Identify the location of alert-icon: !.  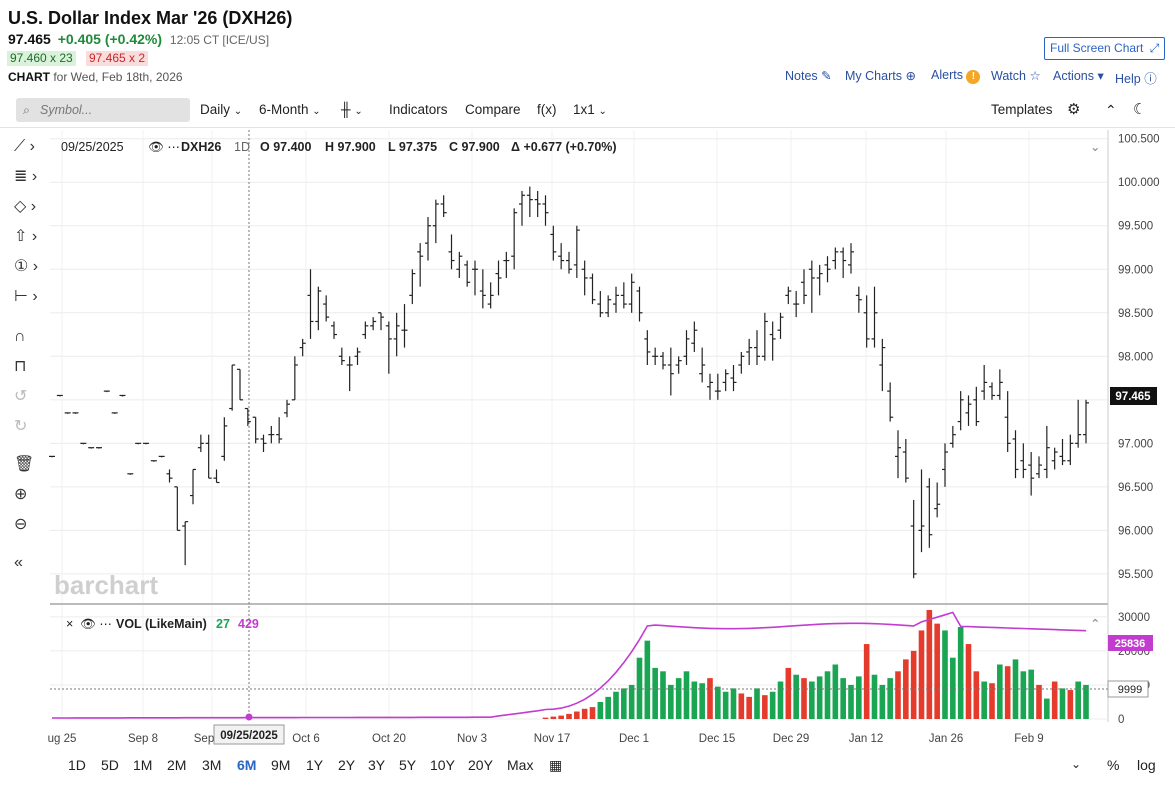
(973, 77).